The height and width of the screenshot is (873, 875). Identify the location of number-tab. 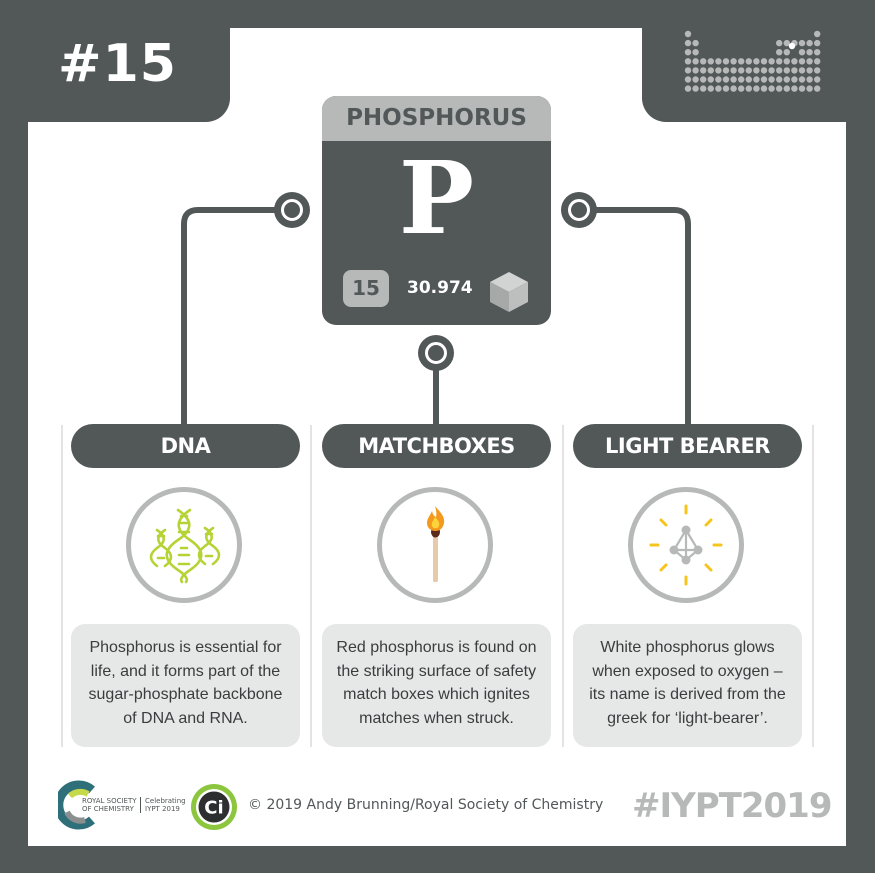
(129, 75).